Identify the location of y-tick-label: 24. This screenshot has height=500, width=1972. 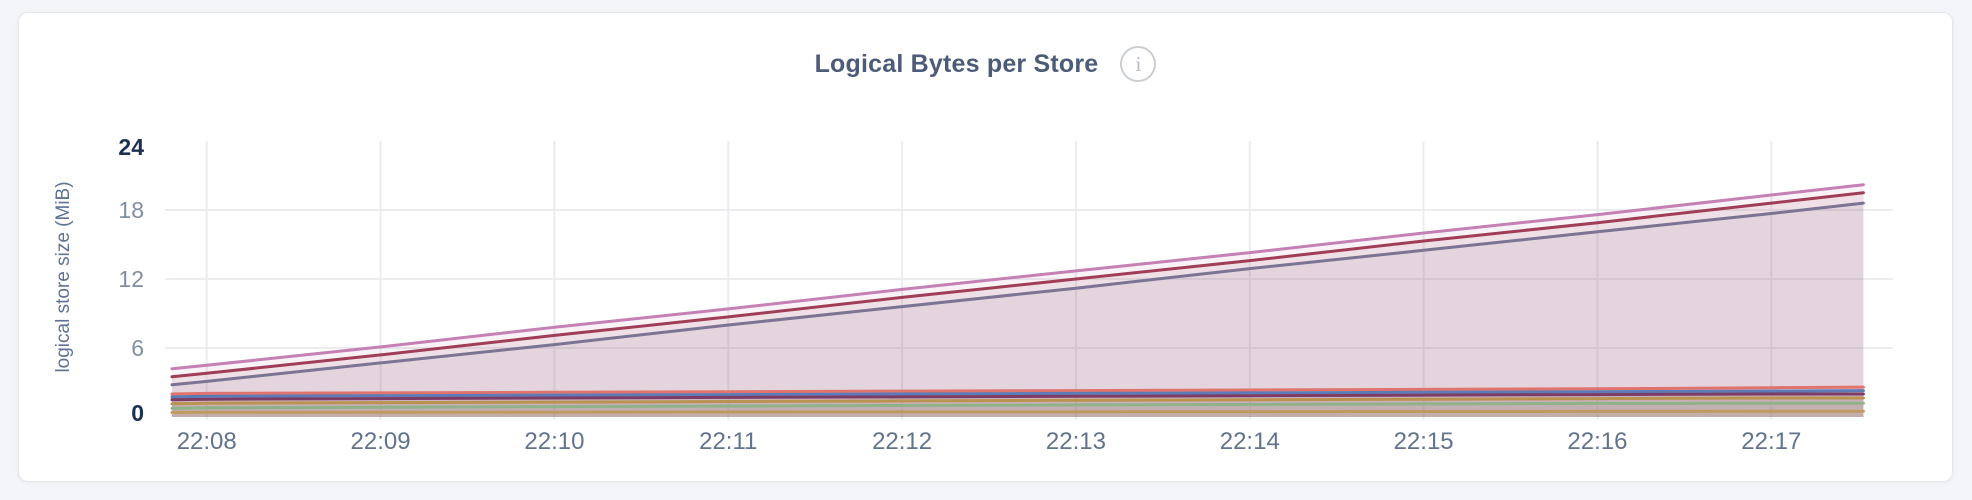
(131, 147).